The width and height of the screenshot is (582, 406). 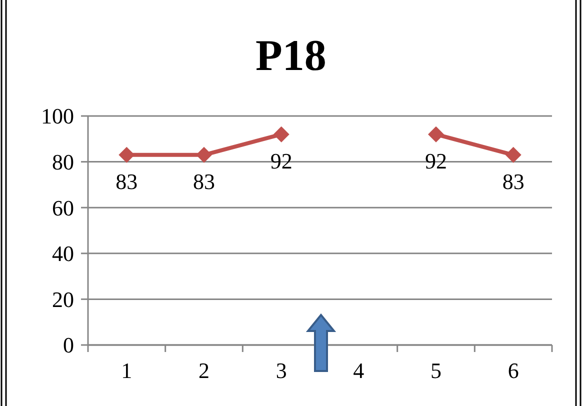 I want to click on y-tick-label: 40, so click(x=63, y=253).